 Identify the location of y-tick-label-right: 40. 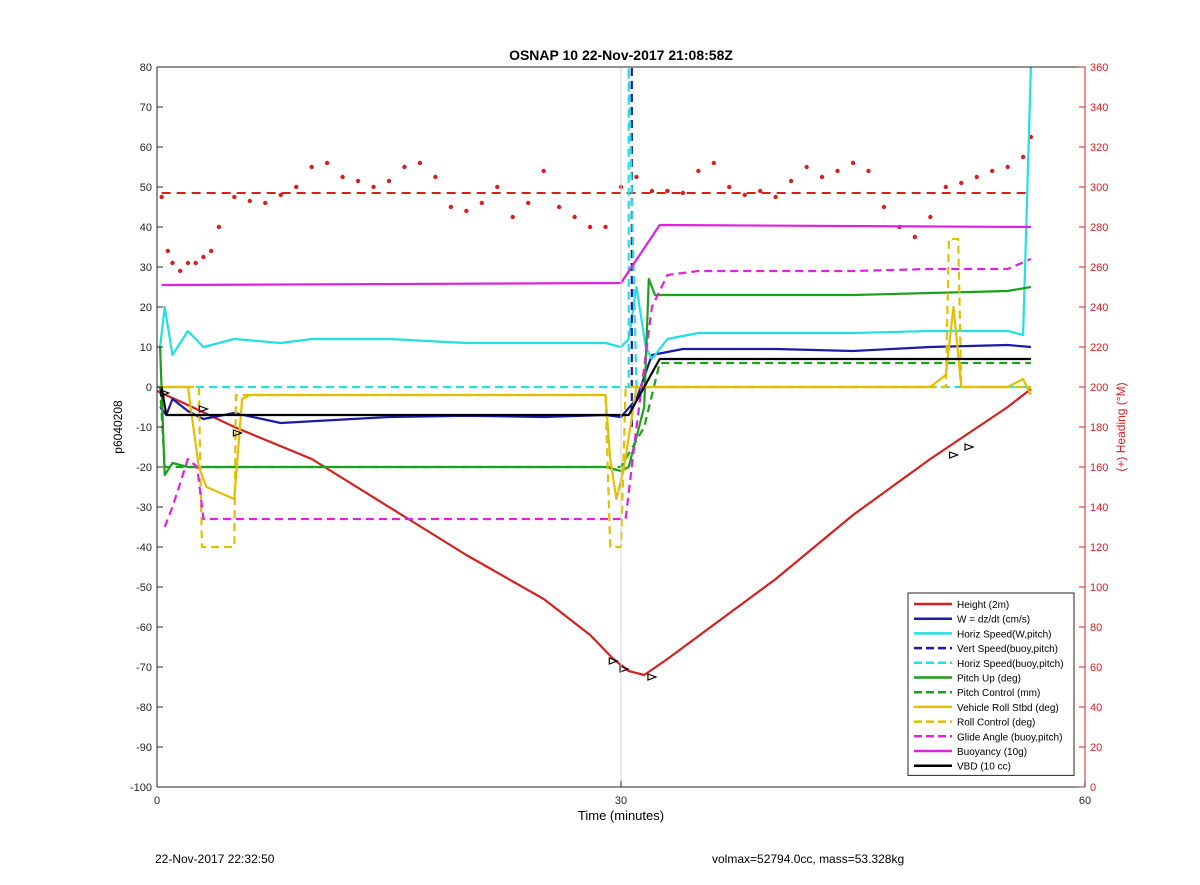
(1096, 708).